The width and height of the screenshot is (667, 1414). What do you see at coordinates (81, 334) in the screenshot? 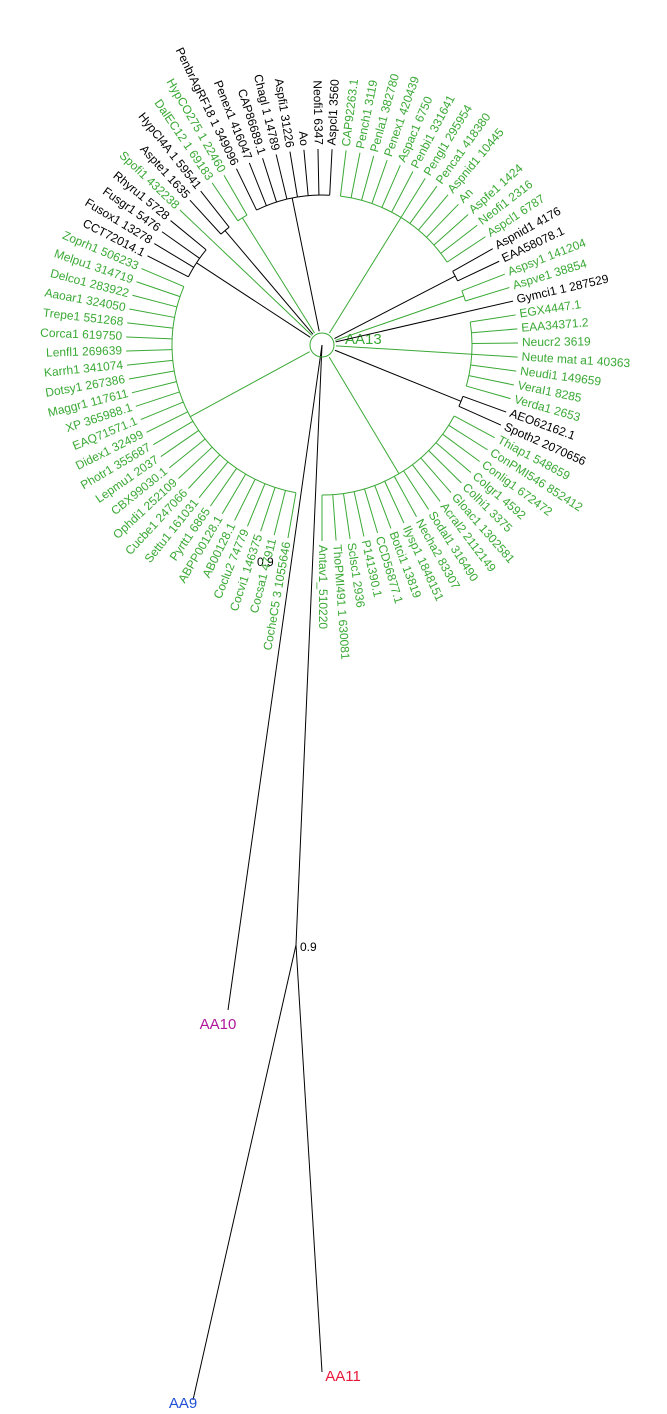
I see `leaf-label: Corca1 619750` at bounding box center [81, 334].